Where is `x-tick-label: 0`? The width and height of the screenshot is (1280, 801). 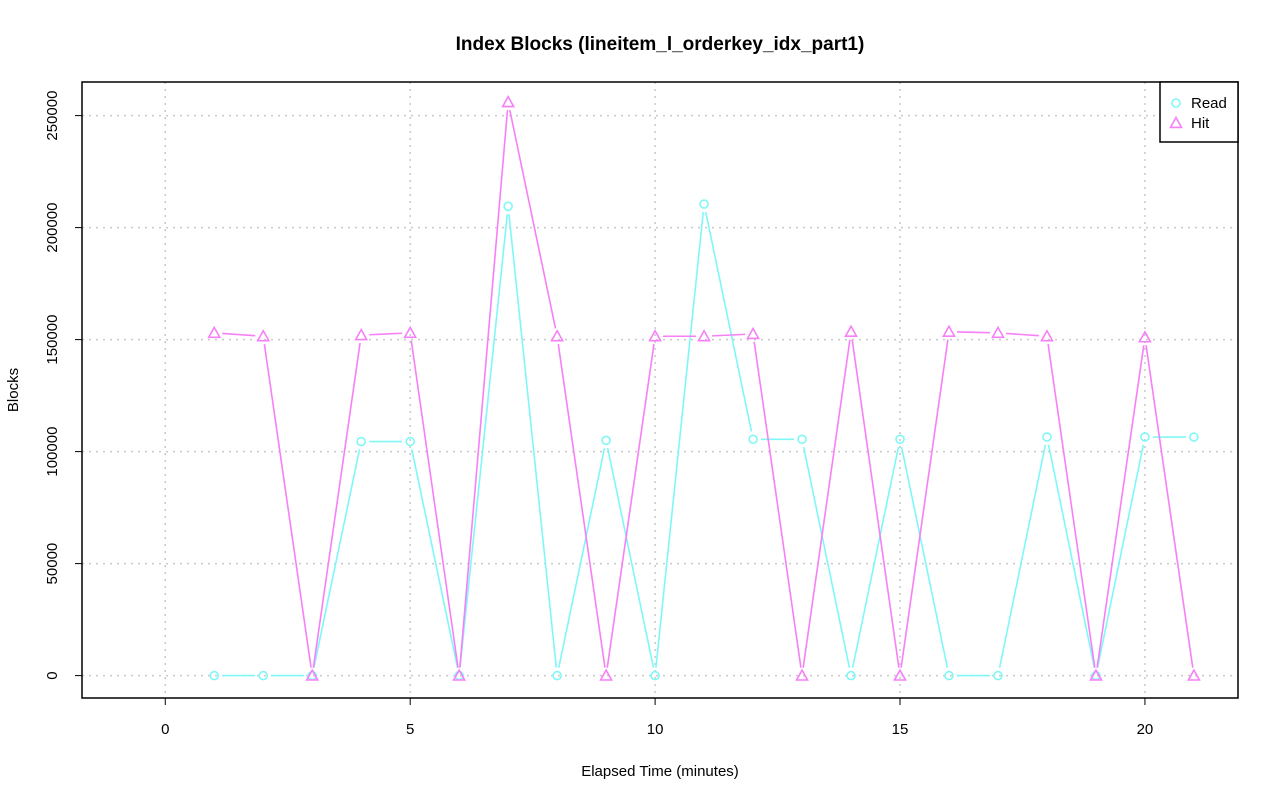 x-tick-label: 0 is located at coordinates (165, 729).